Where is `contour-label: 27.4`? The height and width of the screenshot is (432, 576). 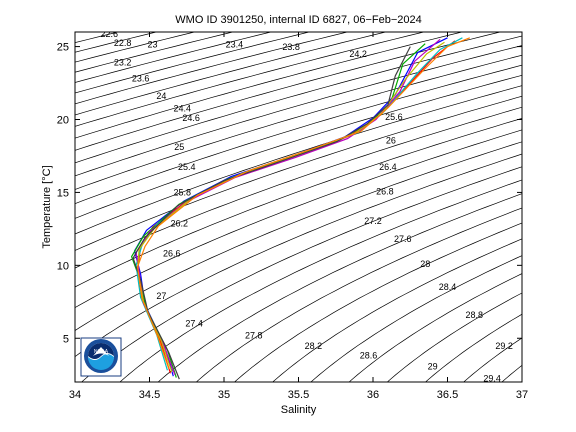 contour-label: 27.4 is located at coordinates (194, 324).